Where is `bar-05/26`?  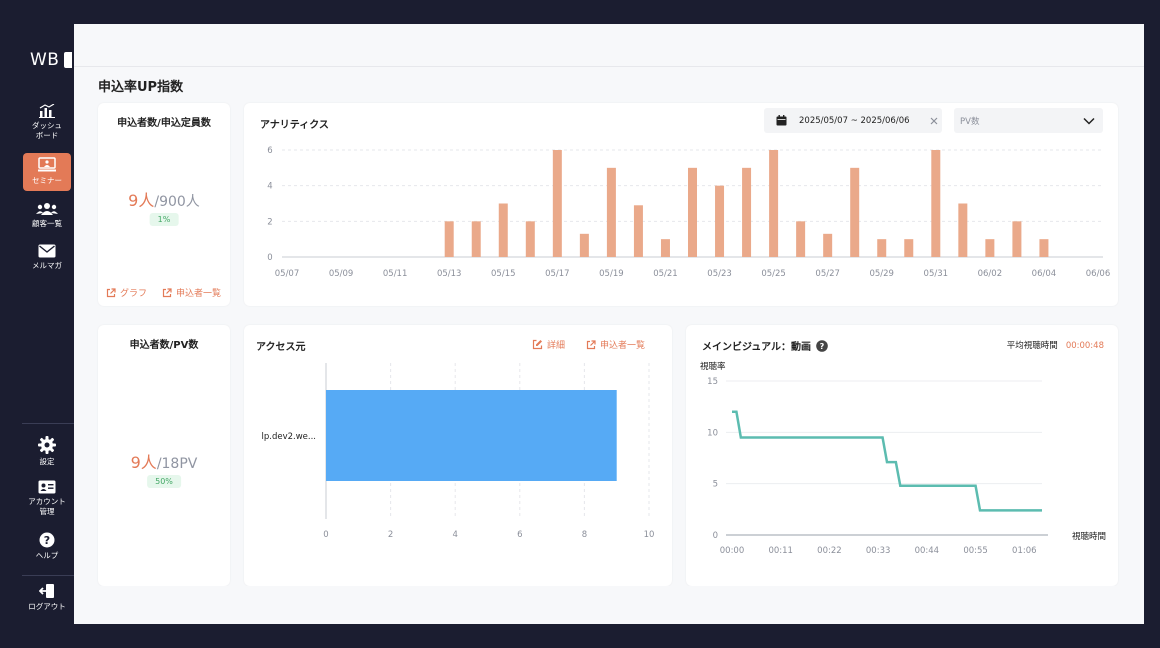 bar-05/26 is located at coordinates (801, 239).